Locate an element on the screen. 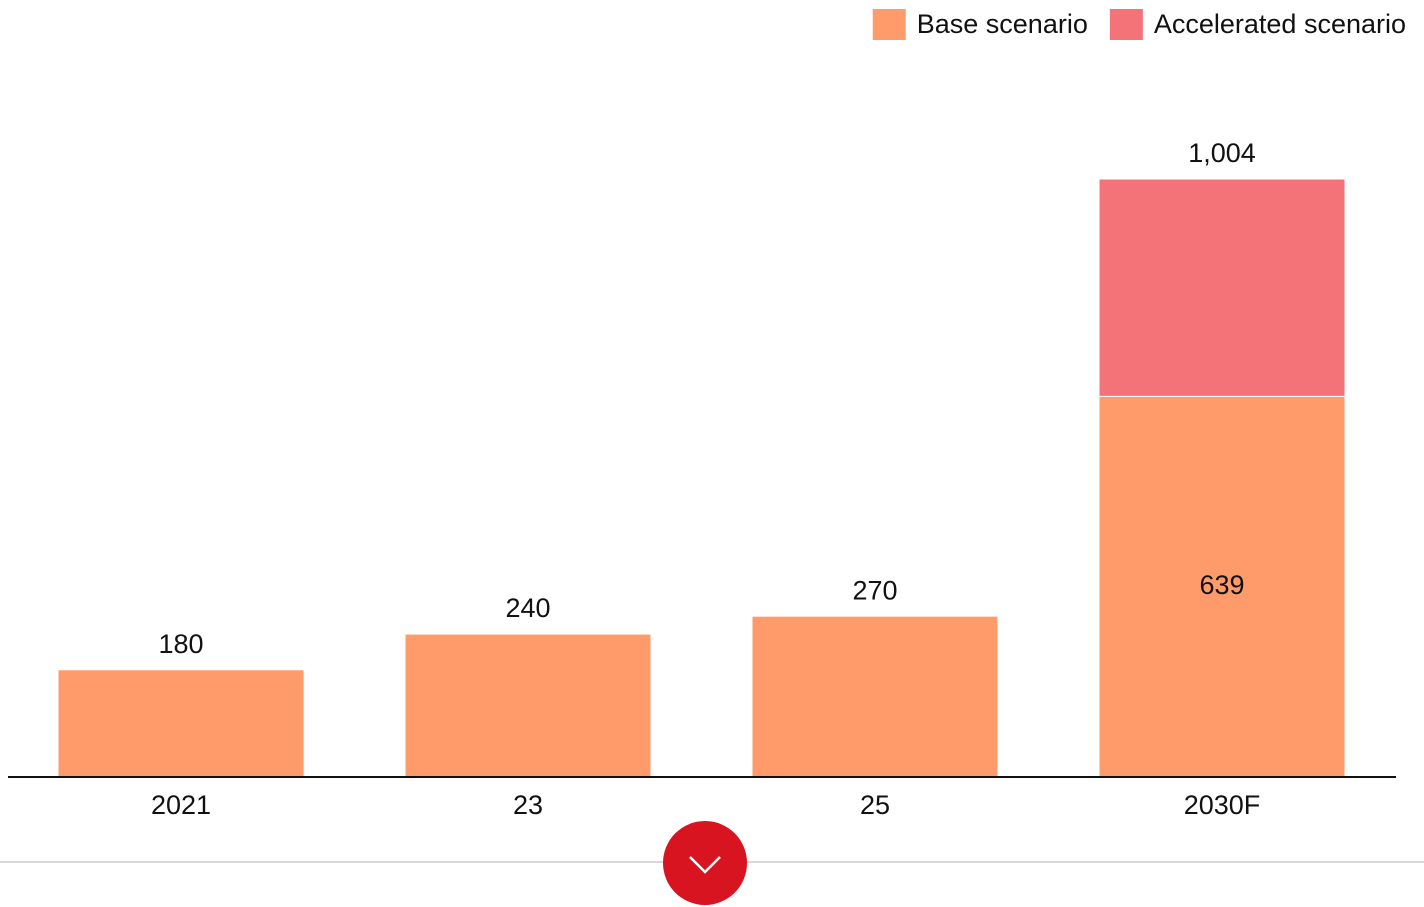 The image size is (1424, 907). value-label: 240 is located at coordinates (527, 608).